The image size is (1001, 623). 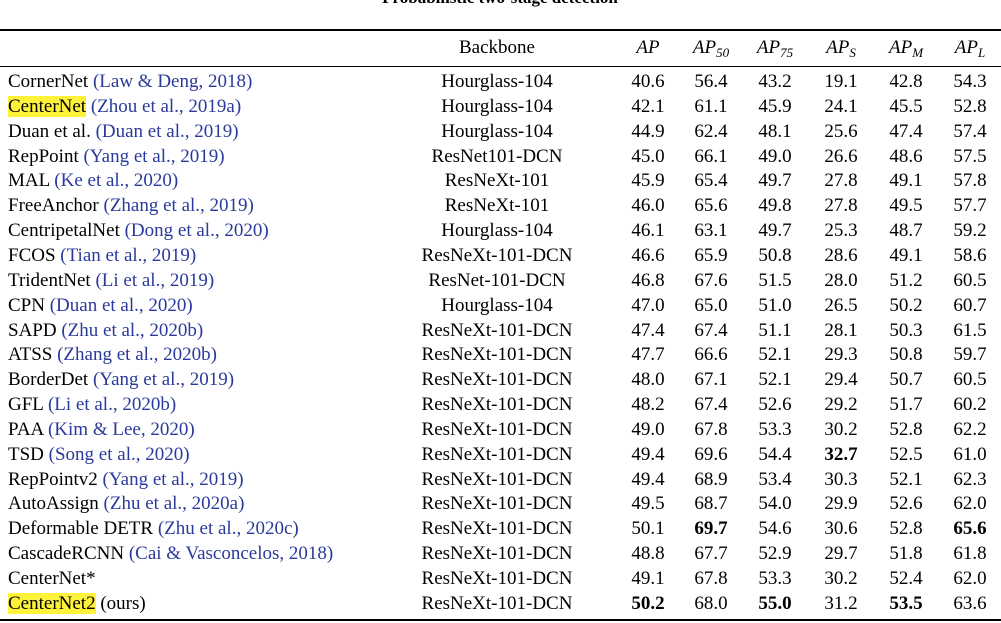 What do you see at coordinates (32, 330) in the screenshot?
I see `method-name: SAPD` at bounding box center [32, 330].